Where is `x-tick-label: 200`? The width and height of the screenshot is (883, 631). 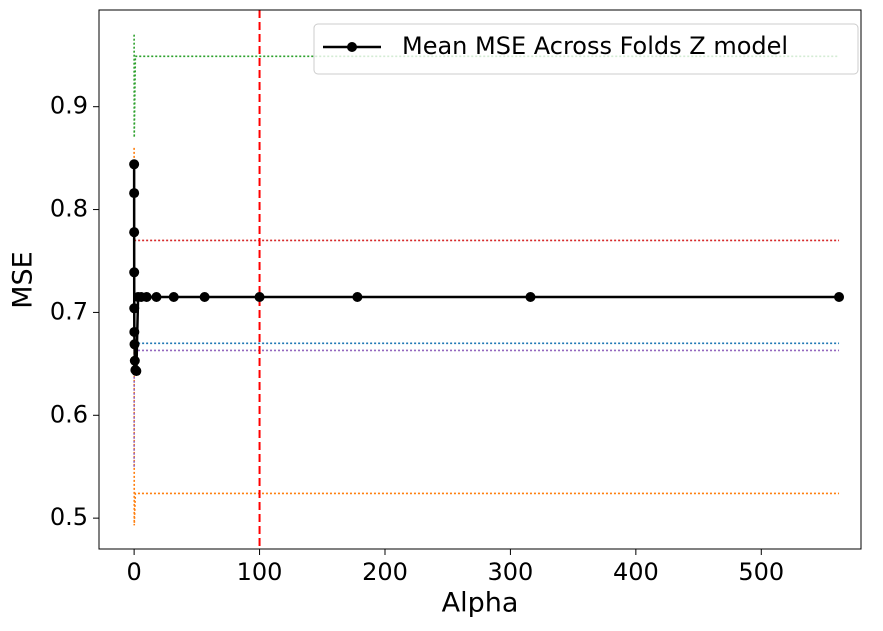 x-tick-label: 200 is located at coordinates (385, 572).